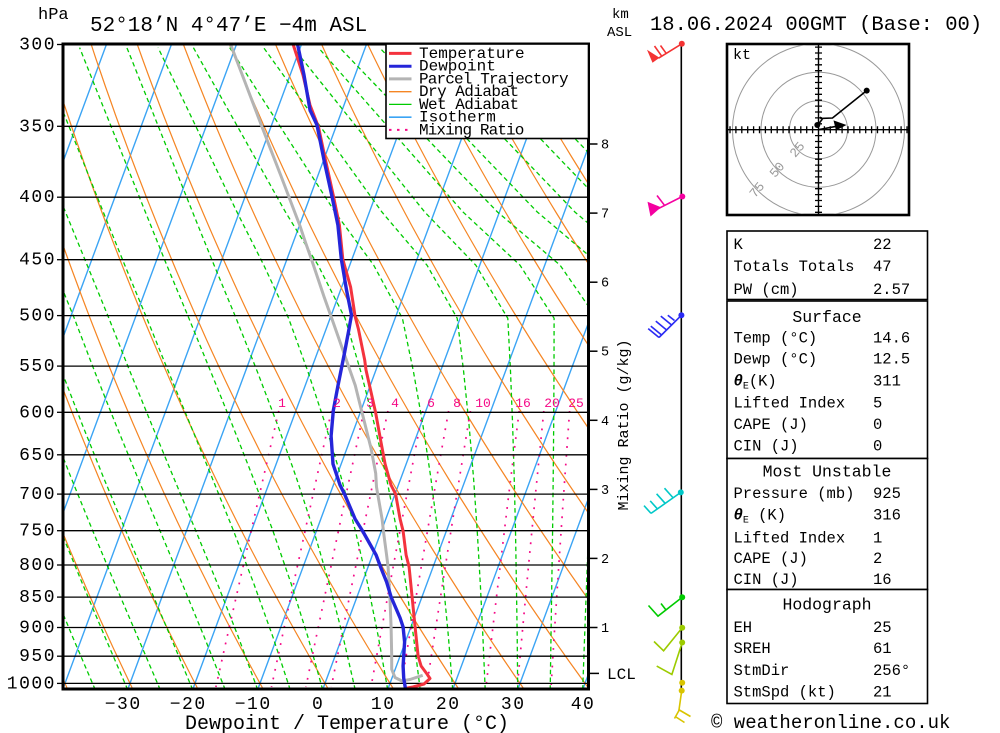 The width and height of the screenshot is (1000, 733). What do you see at coordinates (457, 118) in the screenshot?
I see `svg-text: Isotherm` at bounding box center [457, 118].